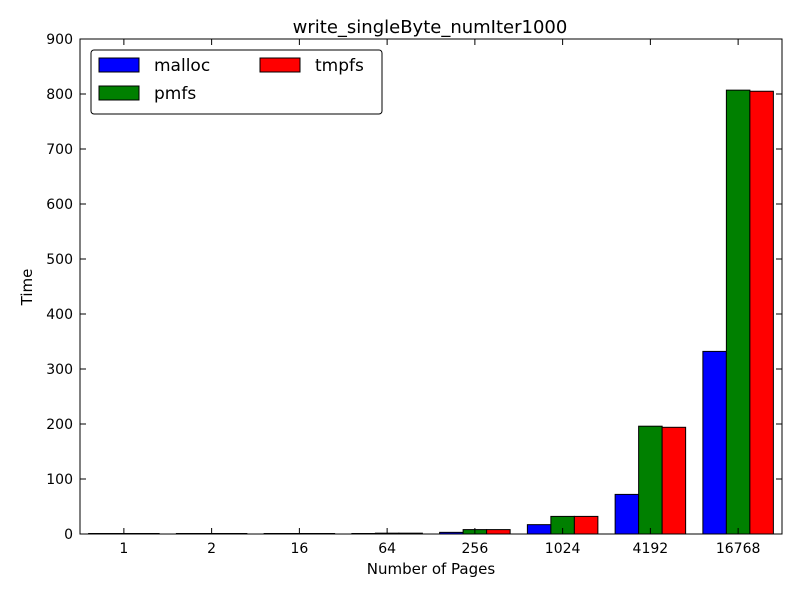 This screenshot has height=600, width=800. What do you see at coordinates (175, 94) in the screenshot?
I see `legend-label-pmfs: pmfs` at bounding box center [175, 94].